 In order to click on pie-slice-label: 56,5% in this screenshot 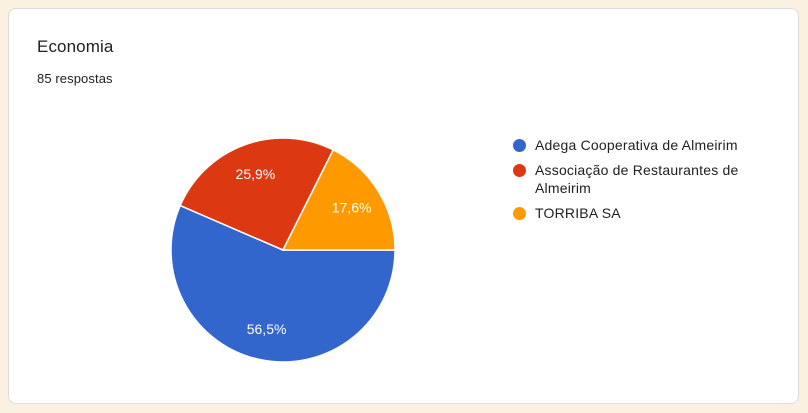, I will do `click(267, 329)`.